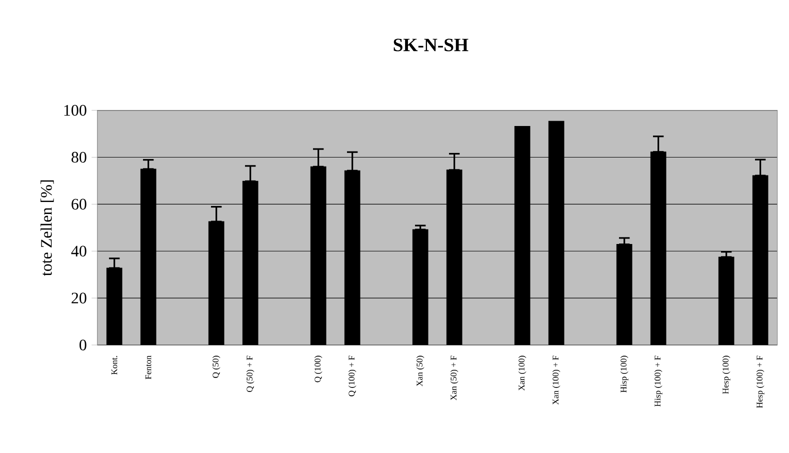 This screenshot has width=789, height=453. I want to click on x-tick-label: Hisp (100), so click(624, 374).